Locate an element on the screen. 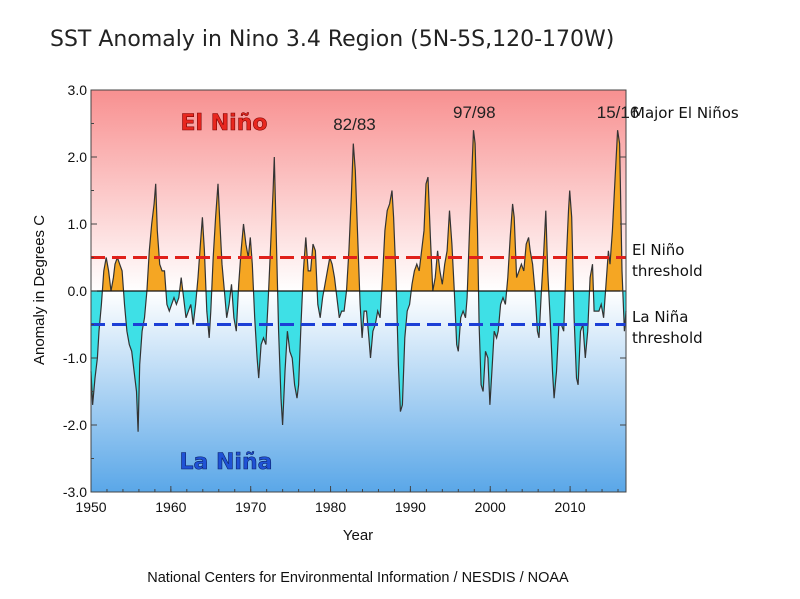  la-nina-threshold-label-1: La Niña is located at coordinates (660, 317).